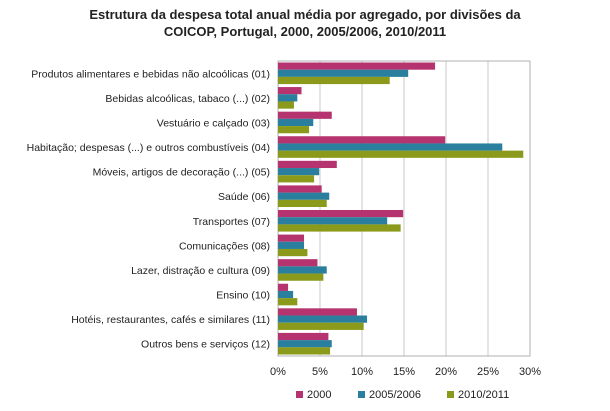 This screenshot has width=610, height=411. What do you see at coordinates (205, 345) in the screenshot?
I see `category-label: Outros bens e serviços (12)` at bounding box center [205, 345].